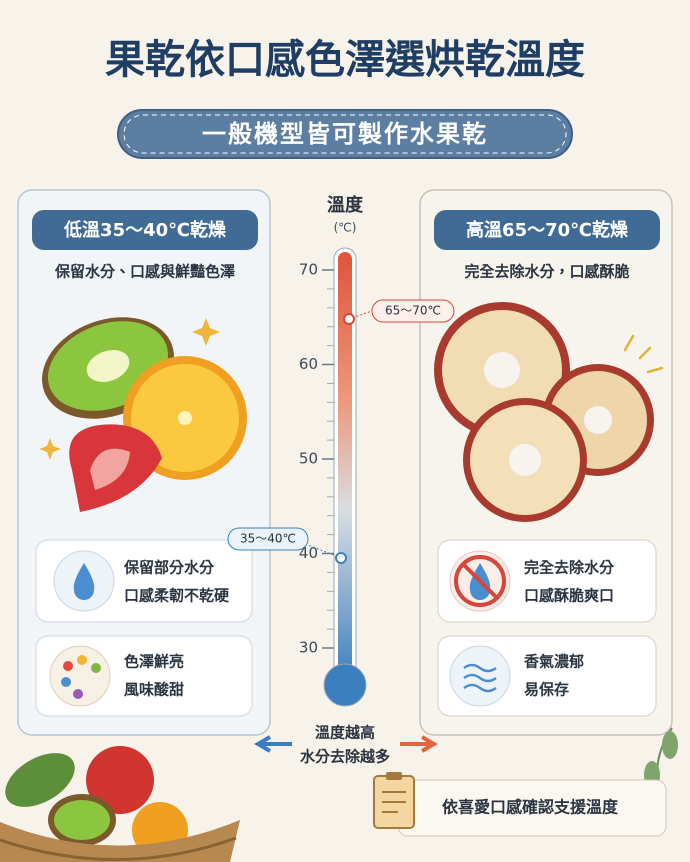 Image resolution: width=690 pixels, height=862 pixels. Describe the element at coordinates (345, 228) in the screenshot. I see `thermometer-unit: (℃)` at that location.